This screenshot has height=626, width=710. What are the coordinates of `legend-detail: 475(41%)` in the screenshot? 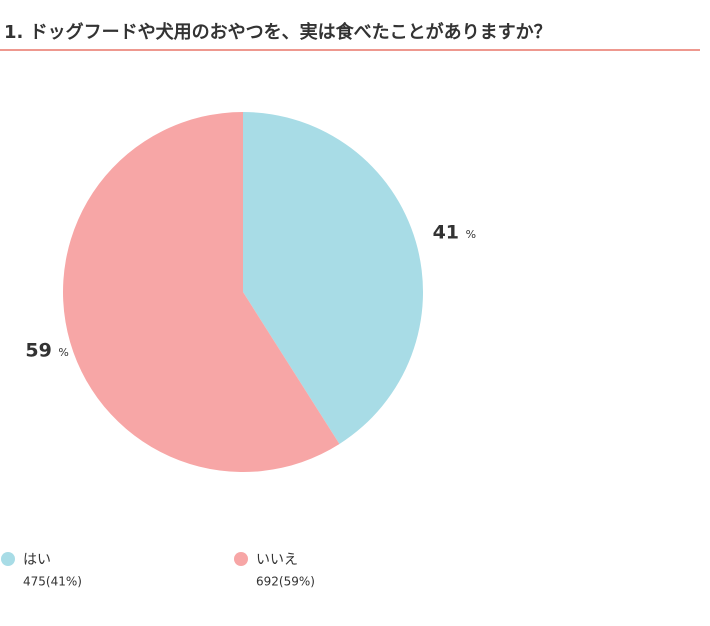 It's located at (52, 582).